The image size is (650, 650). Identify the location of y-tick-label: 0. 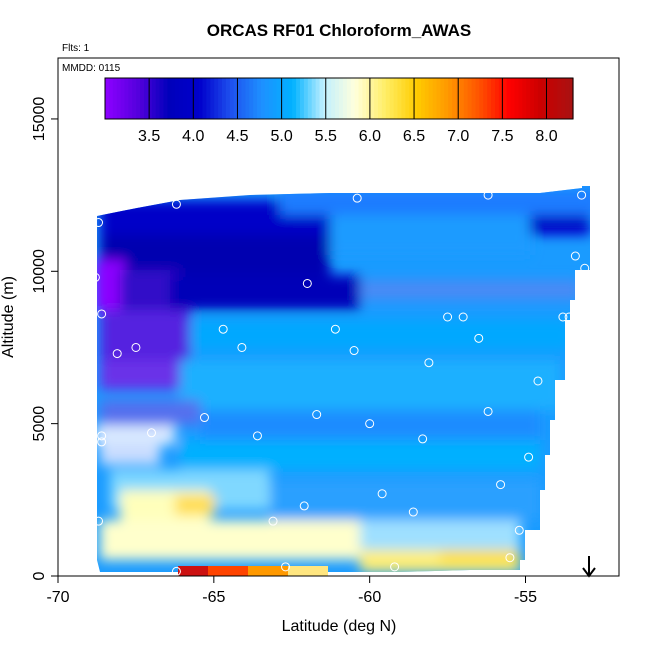
(39, 575).